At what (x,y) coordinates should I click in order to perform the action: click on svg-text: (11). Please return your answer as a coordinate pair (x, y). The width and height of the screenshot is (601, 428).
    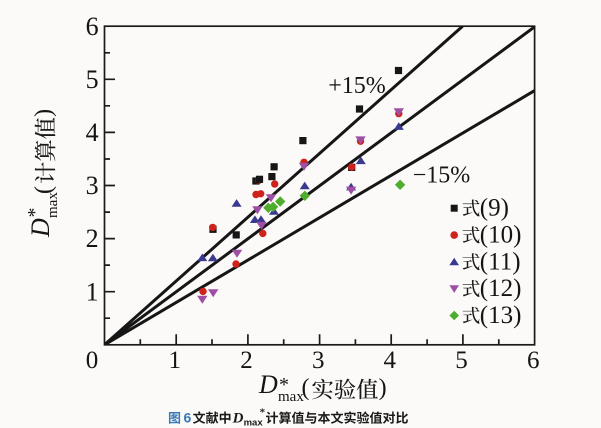
    Looking at the image, I should click on (500, 261).